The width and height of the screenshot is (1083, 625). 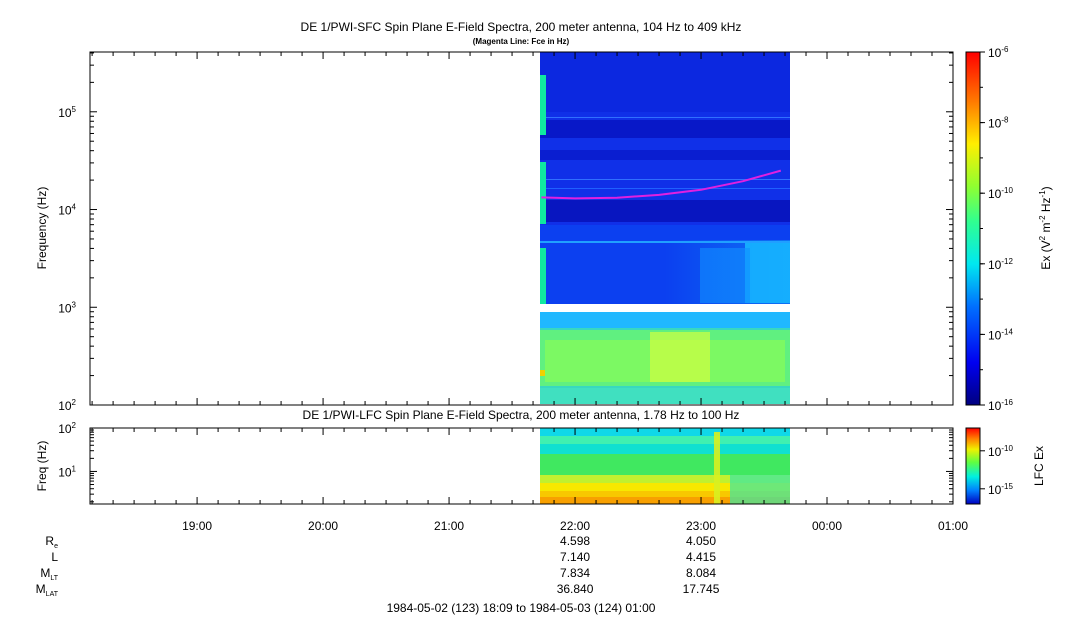 I want to click on top-colorbar-tick-label: 10⁻¹⁴, so click(x=1000, y=334).